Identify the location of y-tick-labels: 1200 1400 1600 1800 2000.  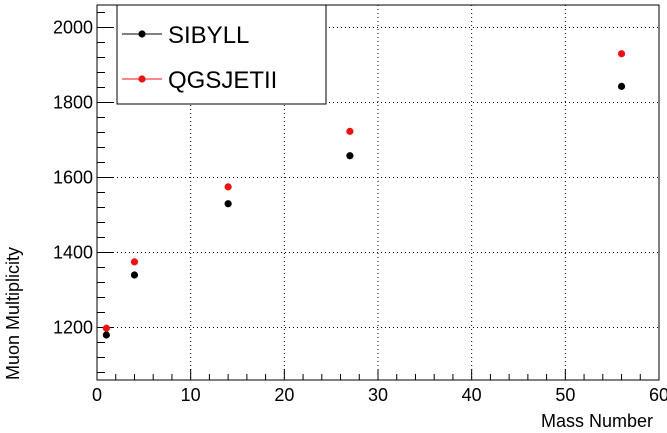
(73, 178).